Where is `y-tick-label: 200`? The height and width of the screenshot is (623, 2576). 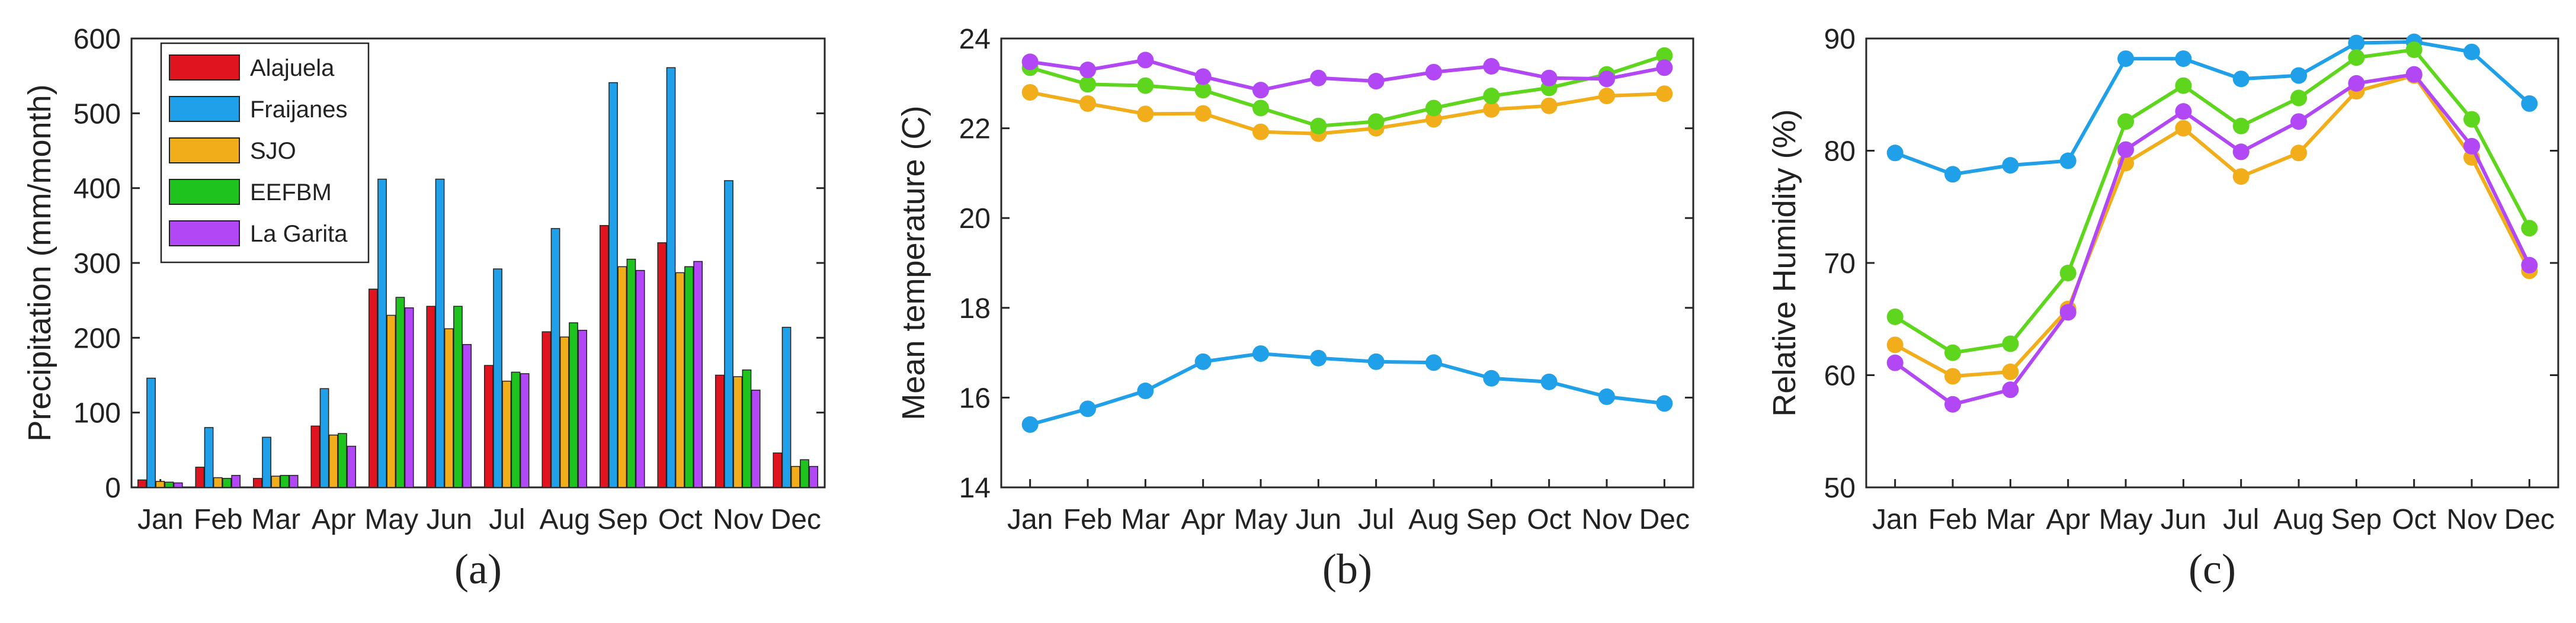
y-tick-label: 200 is located at coordinates (97, 339).